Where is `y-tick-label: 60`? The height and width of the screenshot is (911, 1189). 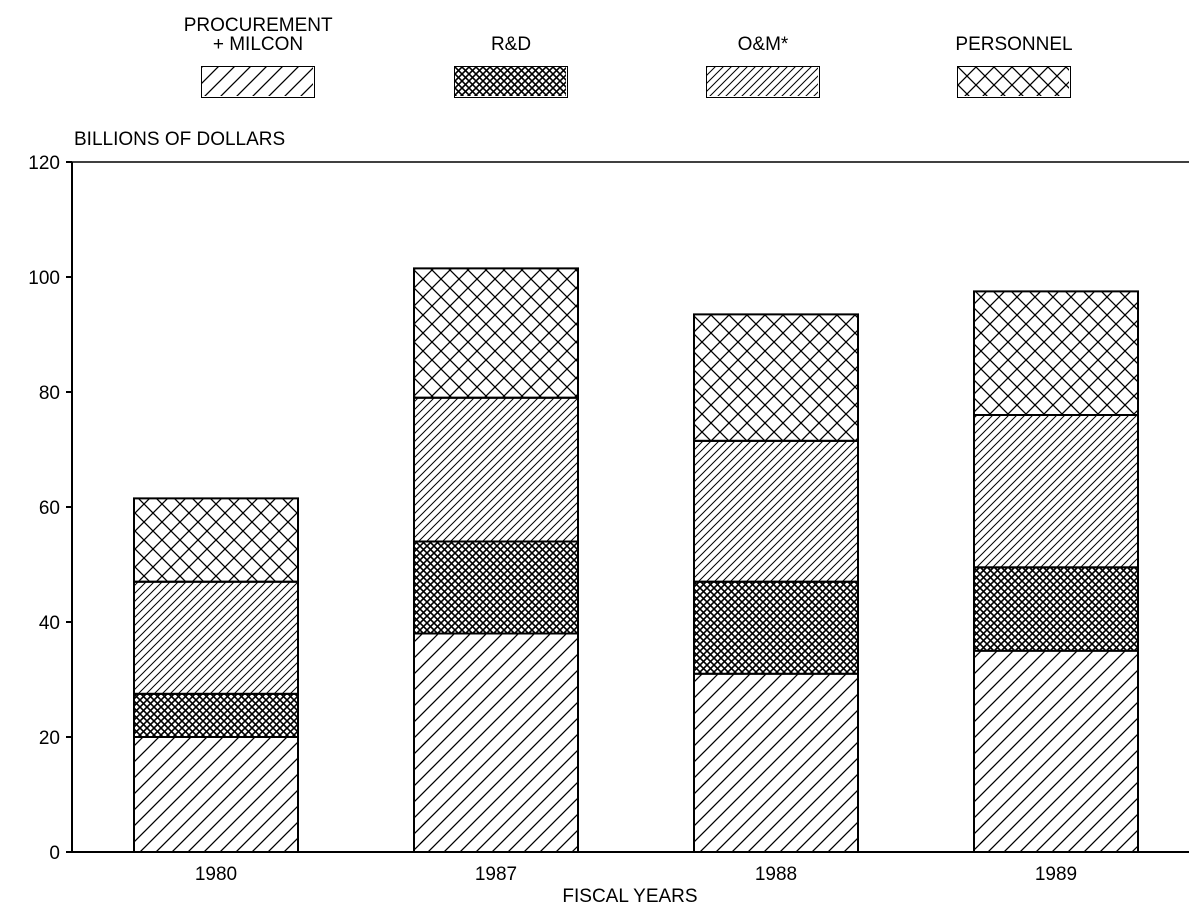 y-tick-label: 60 is located at coordinates (49, 508).